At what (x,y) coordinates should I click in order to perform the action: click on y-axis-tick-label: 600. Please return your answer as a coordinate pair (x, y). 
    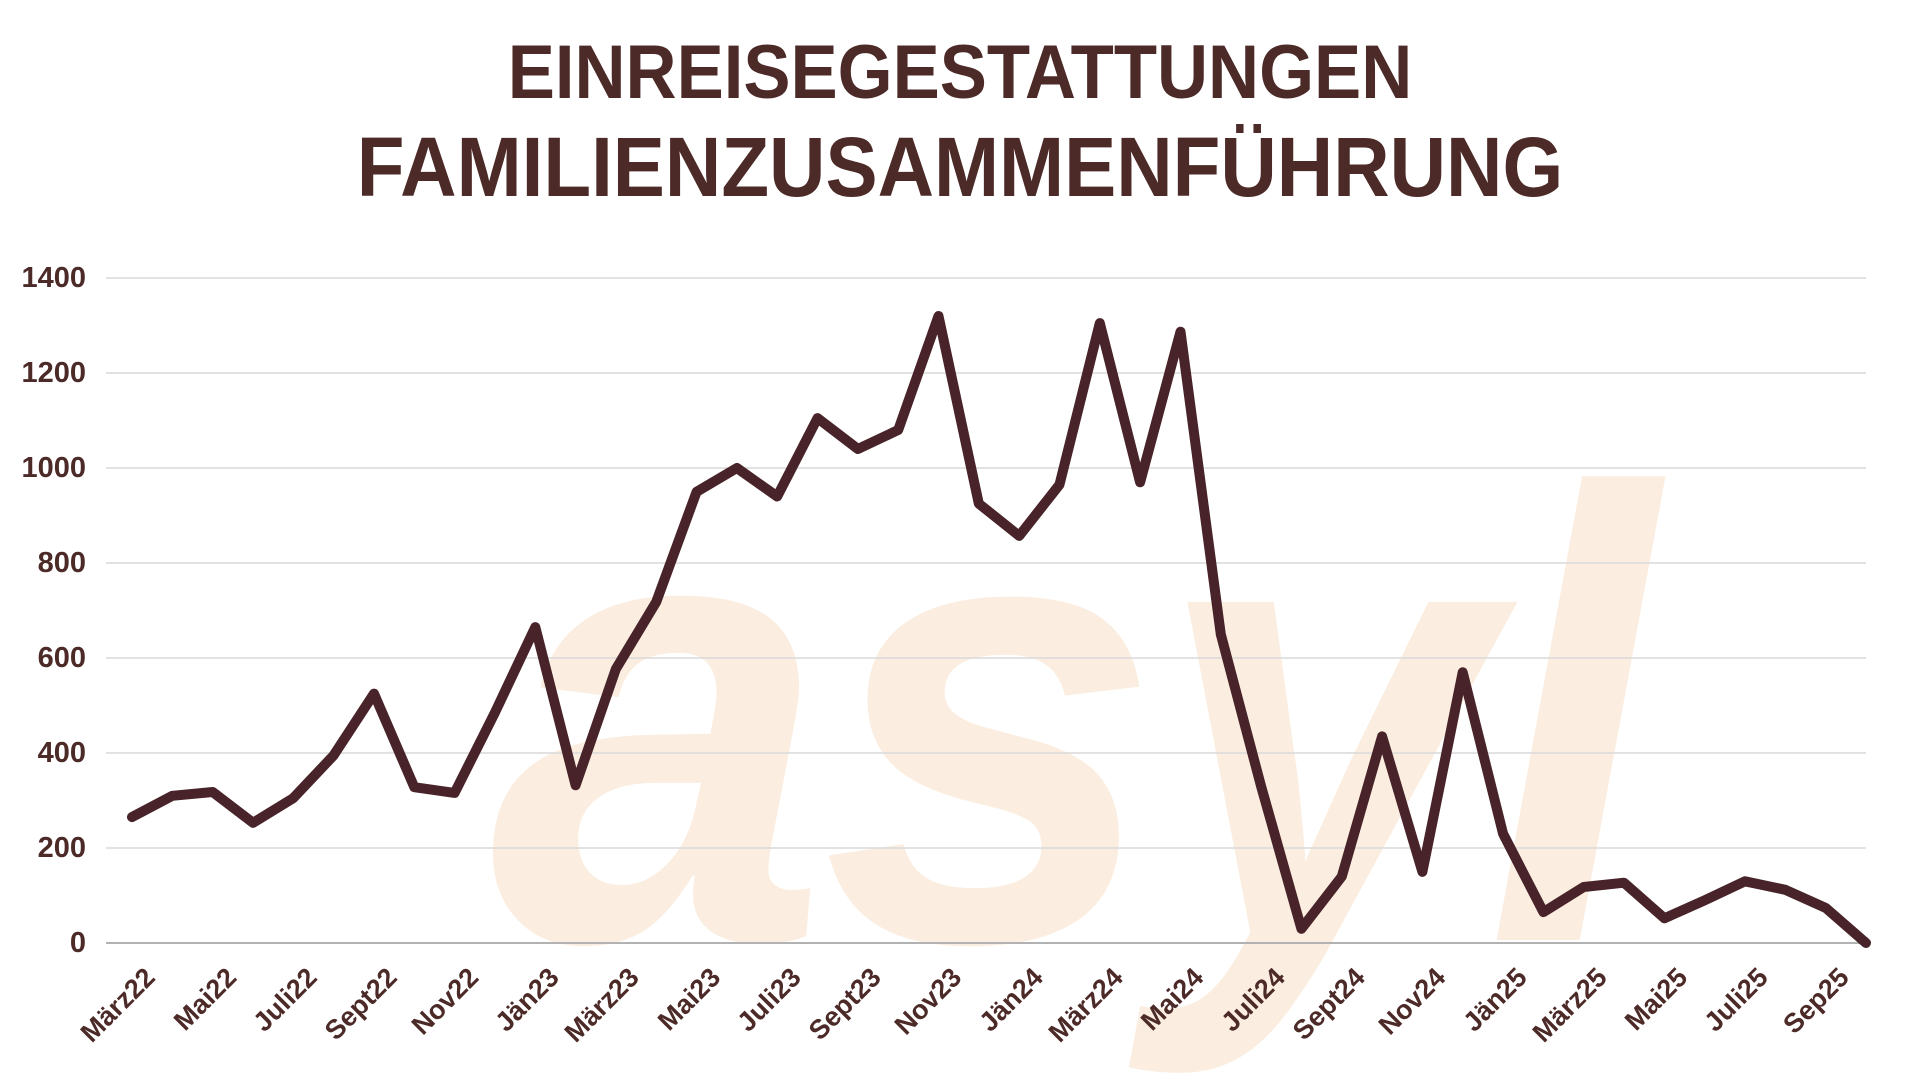
    Looking at the image, I should click on (61, 658).